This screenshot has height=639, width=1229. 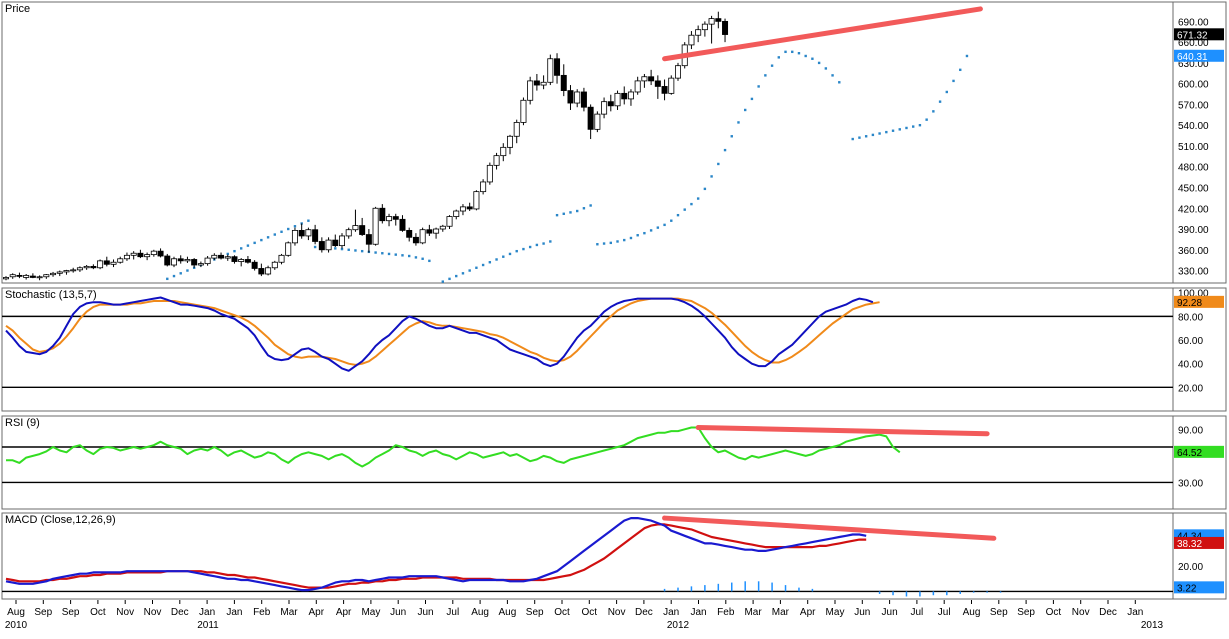 What do you see at coordinates (1190, 483) in the screenshot?
I see `y-tick-label: 30.00` at bounding box center [1190, 483].